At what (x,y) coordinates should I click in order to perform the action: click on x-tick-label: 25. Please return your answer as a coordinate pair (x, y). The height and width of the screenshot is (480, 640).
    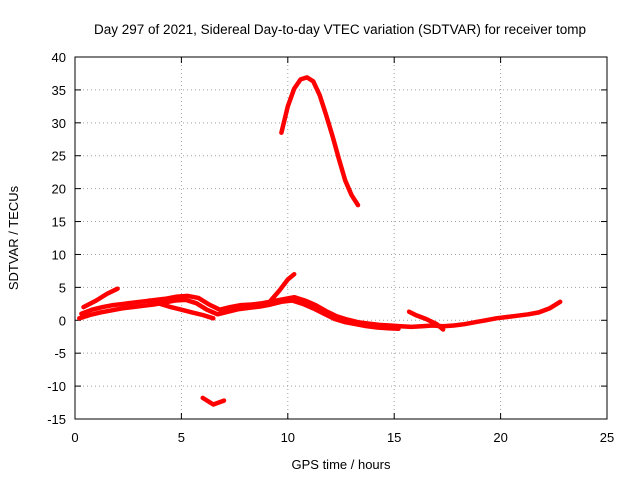
    Looking at the image, I should click on (607, 437).